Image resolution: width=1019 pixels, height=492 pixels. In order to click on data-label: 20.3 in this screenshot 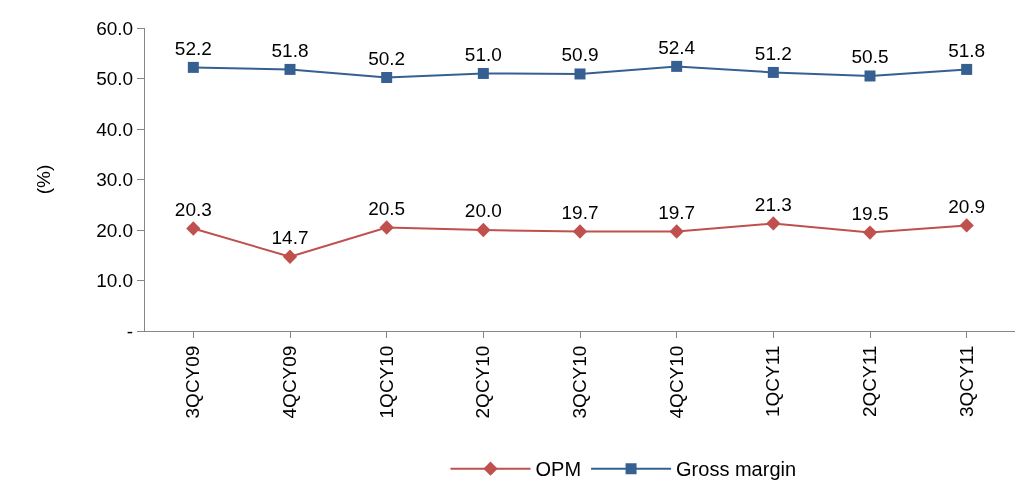, I will do `click(193, 209)`.